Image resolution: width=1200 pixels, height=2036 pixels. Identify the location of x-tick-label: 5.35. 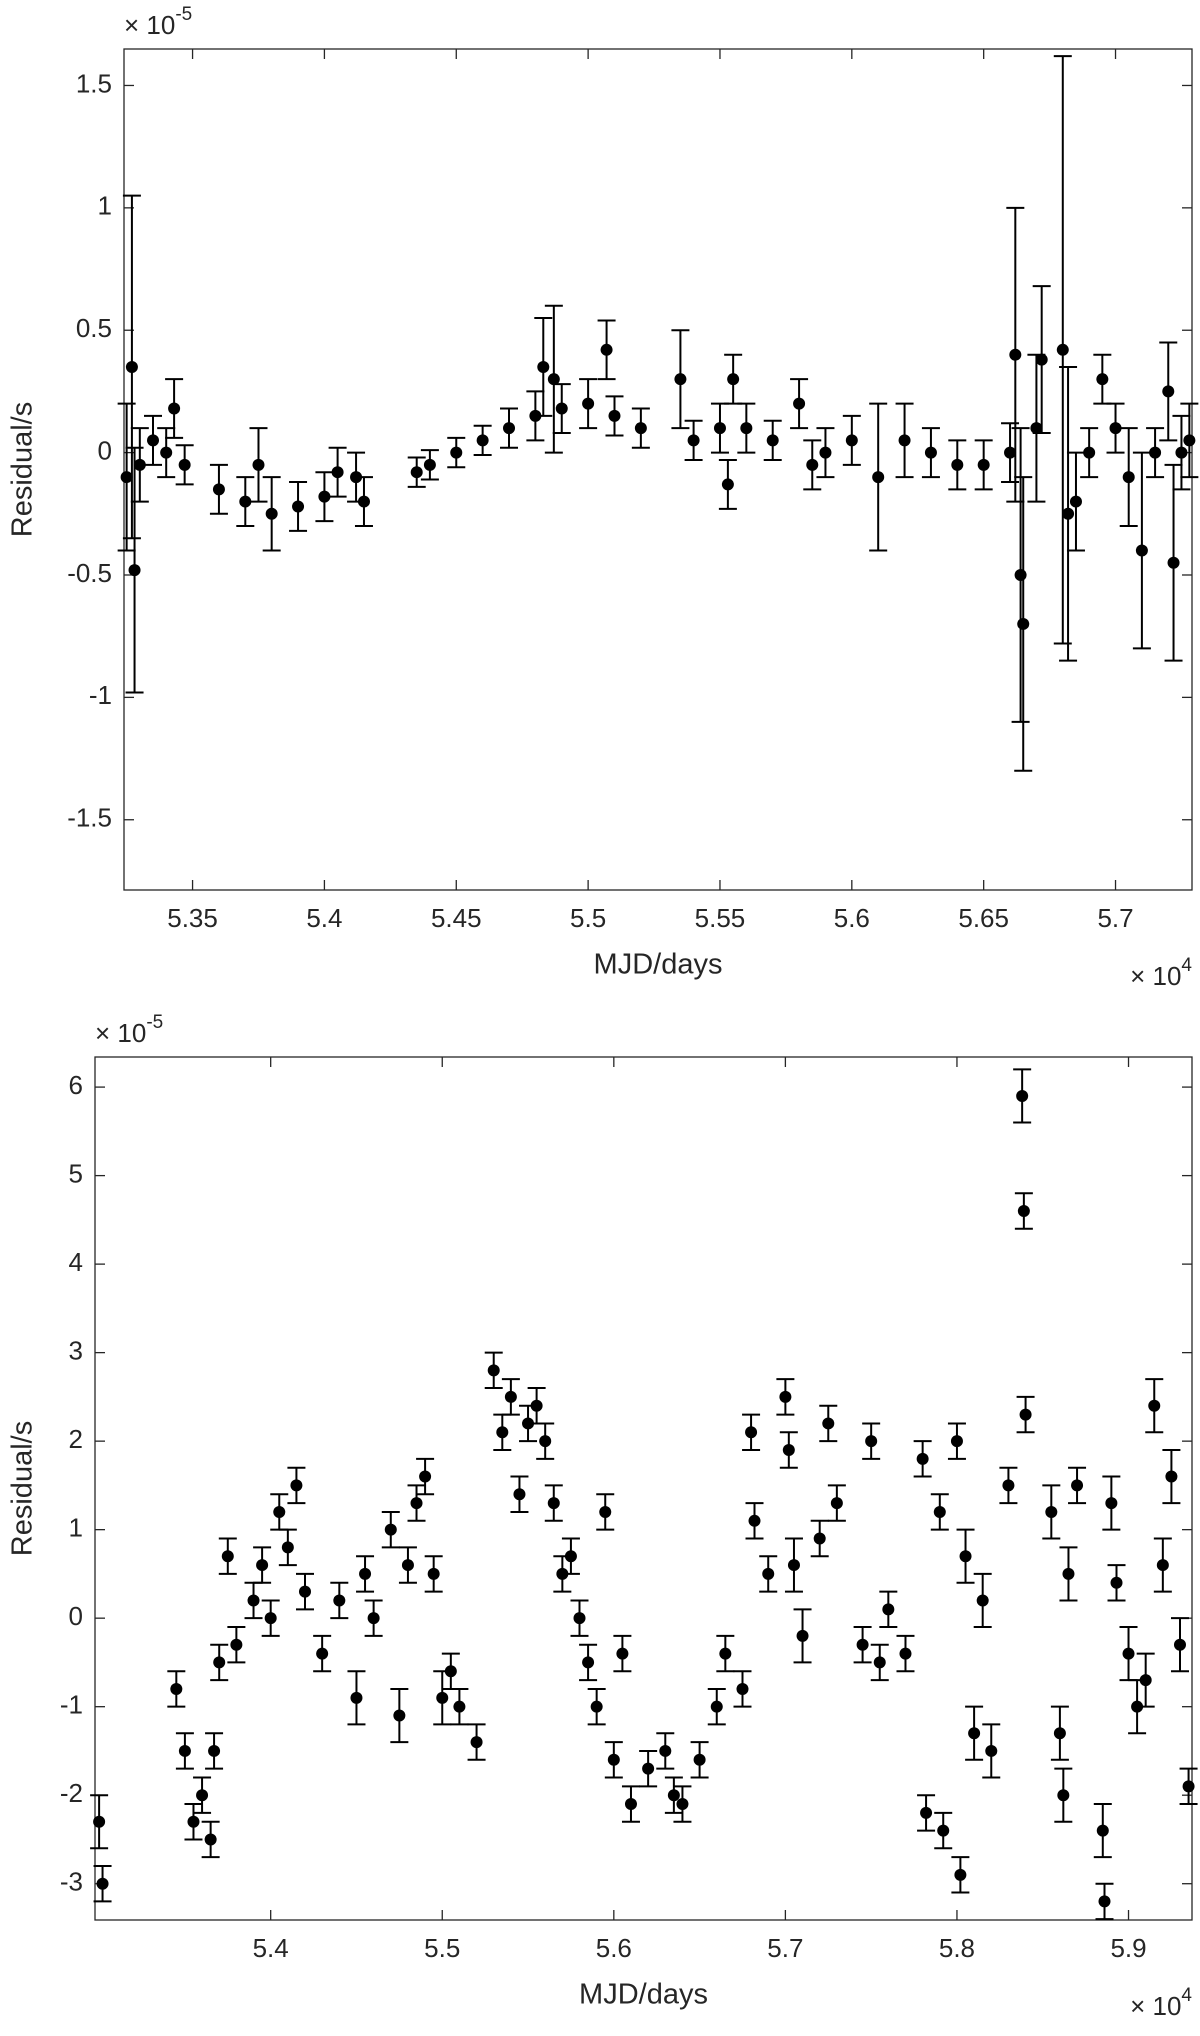
(192, 918).